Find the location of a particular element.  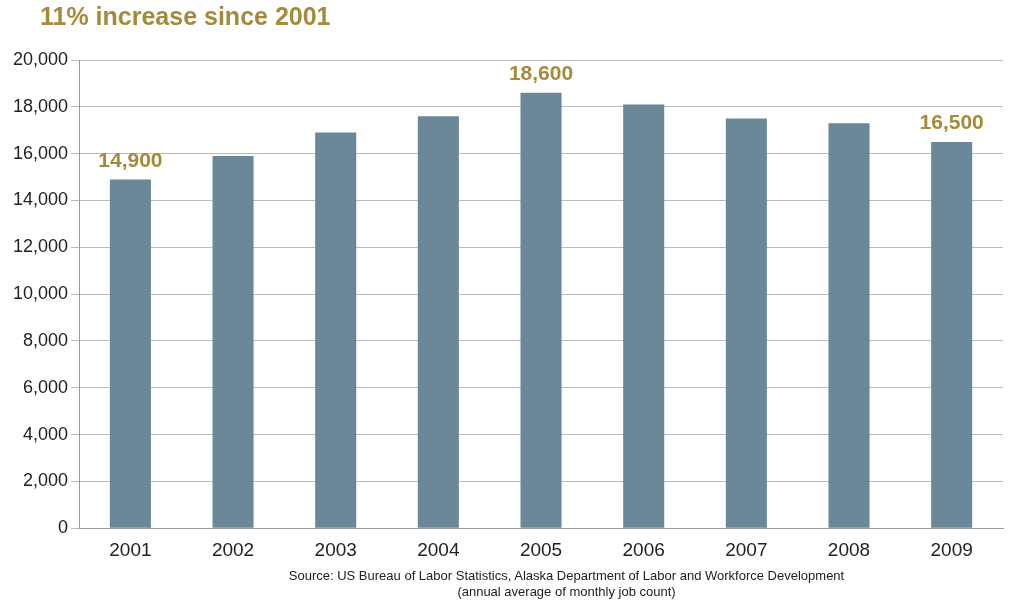

x-tick-label: 2008 is located at coordinates (849, 549).